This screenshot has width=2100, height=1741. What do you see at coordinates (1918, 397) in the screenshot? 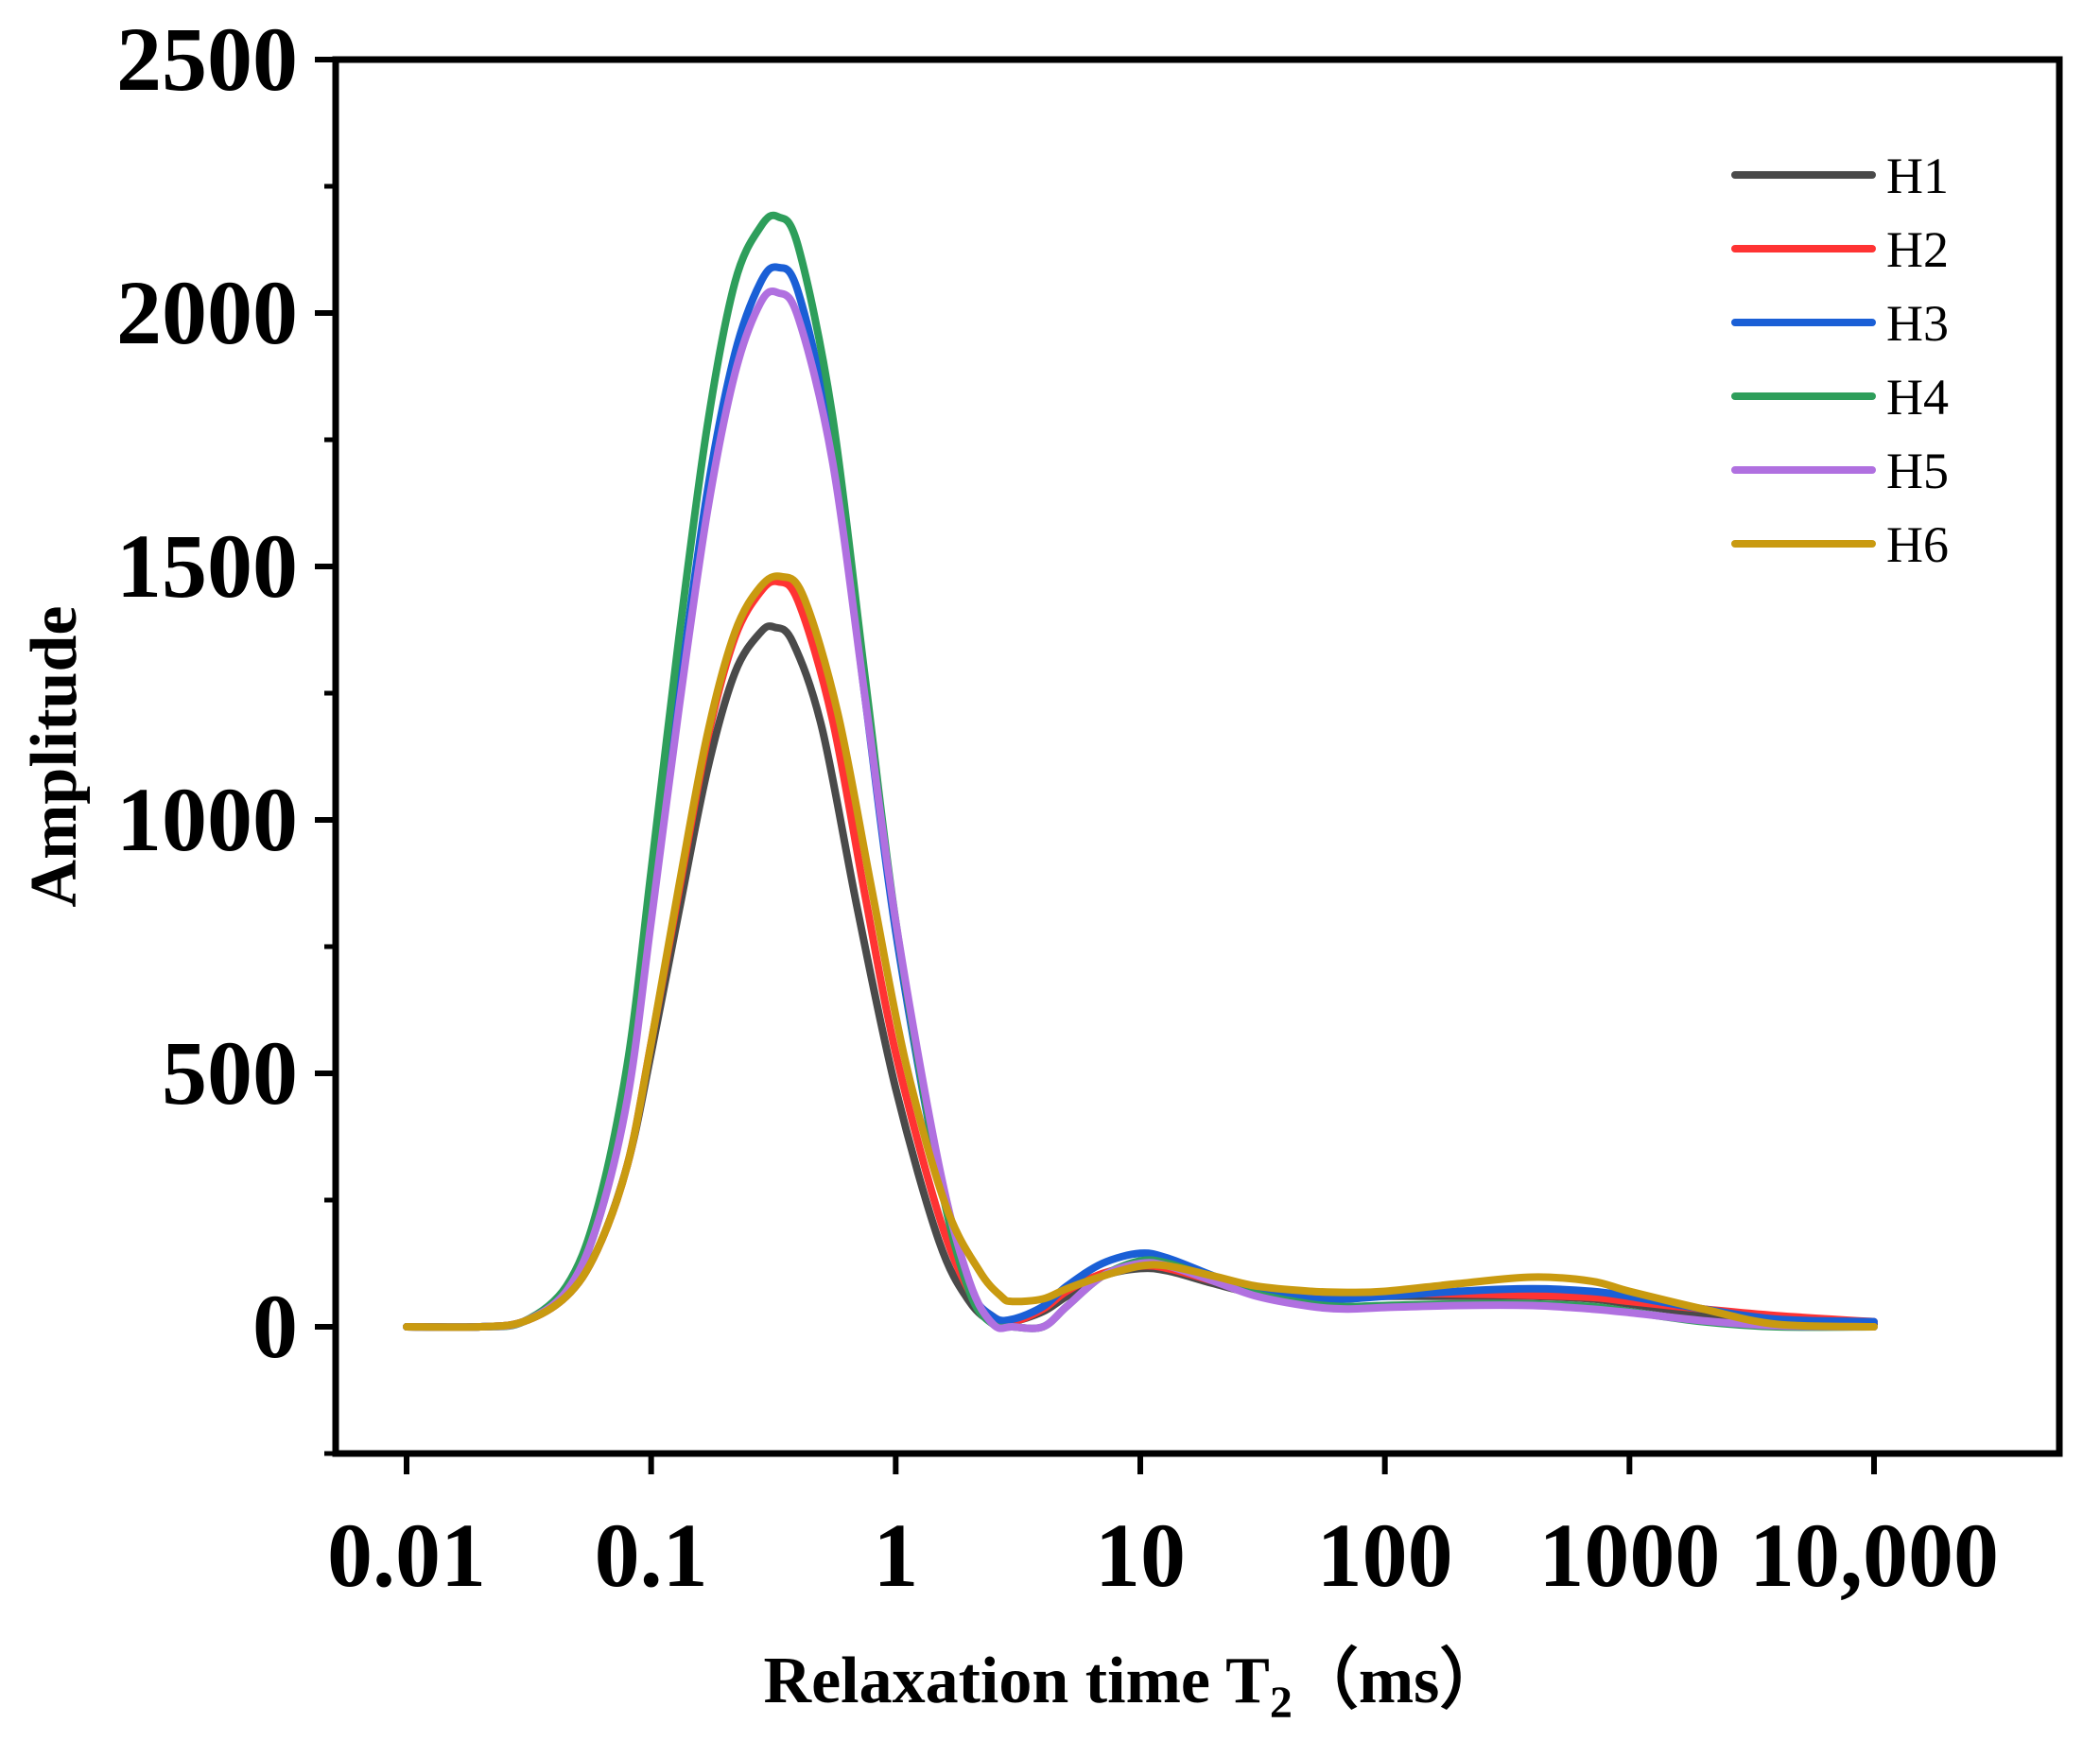
I see `legend-label-h4: H4` at bounding box center [1918, 397].